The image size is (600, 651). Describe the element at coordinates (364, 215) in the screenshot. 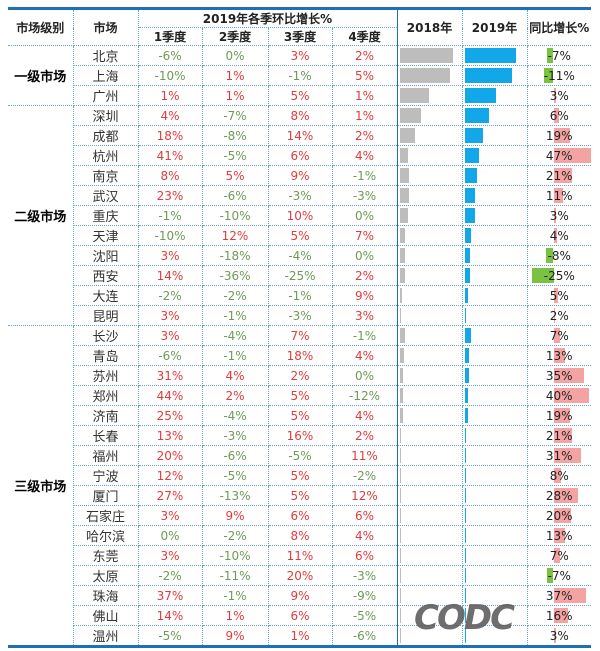

I see `quarter-growth-cell: 0%` at that location.